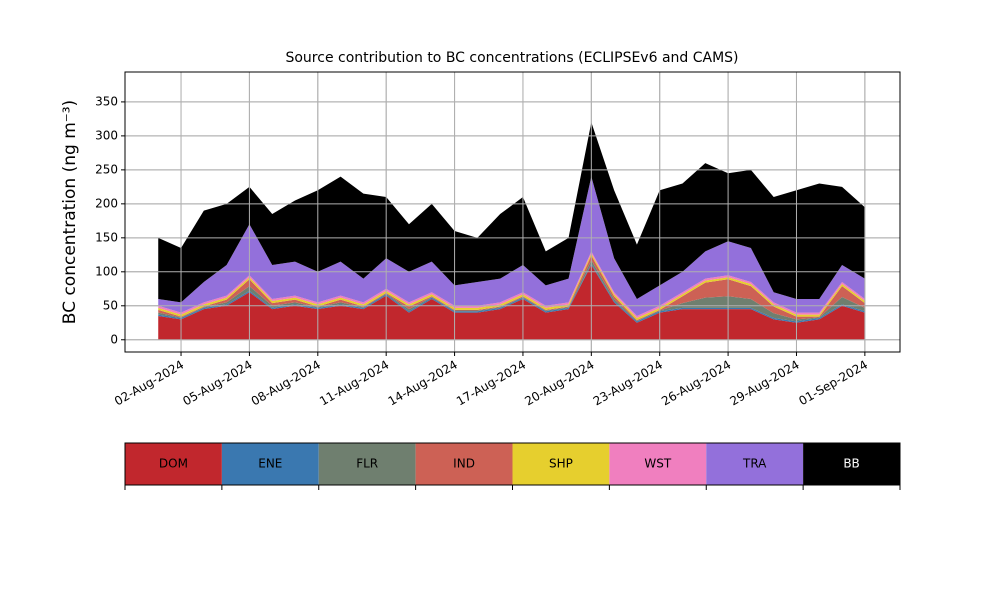  Describe the element at coordinates (114, 339) in the screenshot. I see `y-tick-label: 0` at that location.